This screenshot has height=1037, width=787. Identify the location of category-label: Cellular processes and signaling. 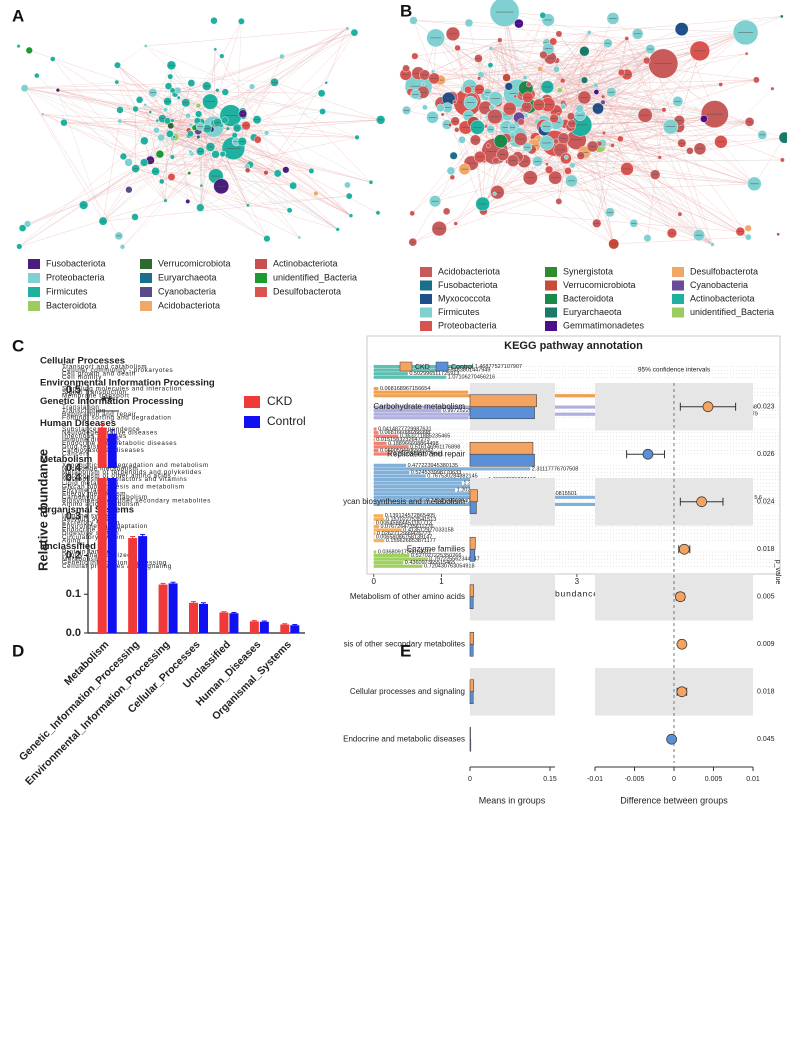
(407, 691).